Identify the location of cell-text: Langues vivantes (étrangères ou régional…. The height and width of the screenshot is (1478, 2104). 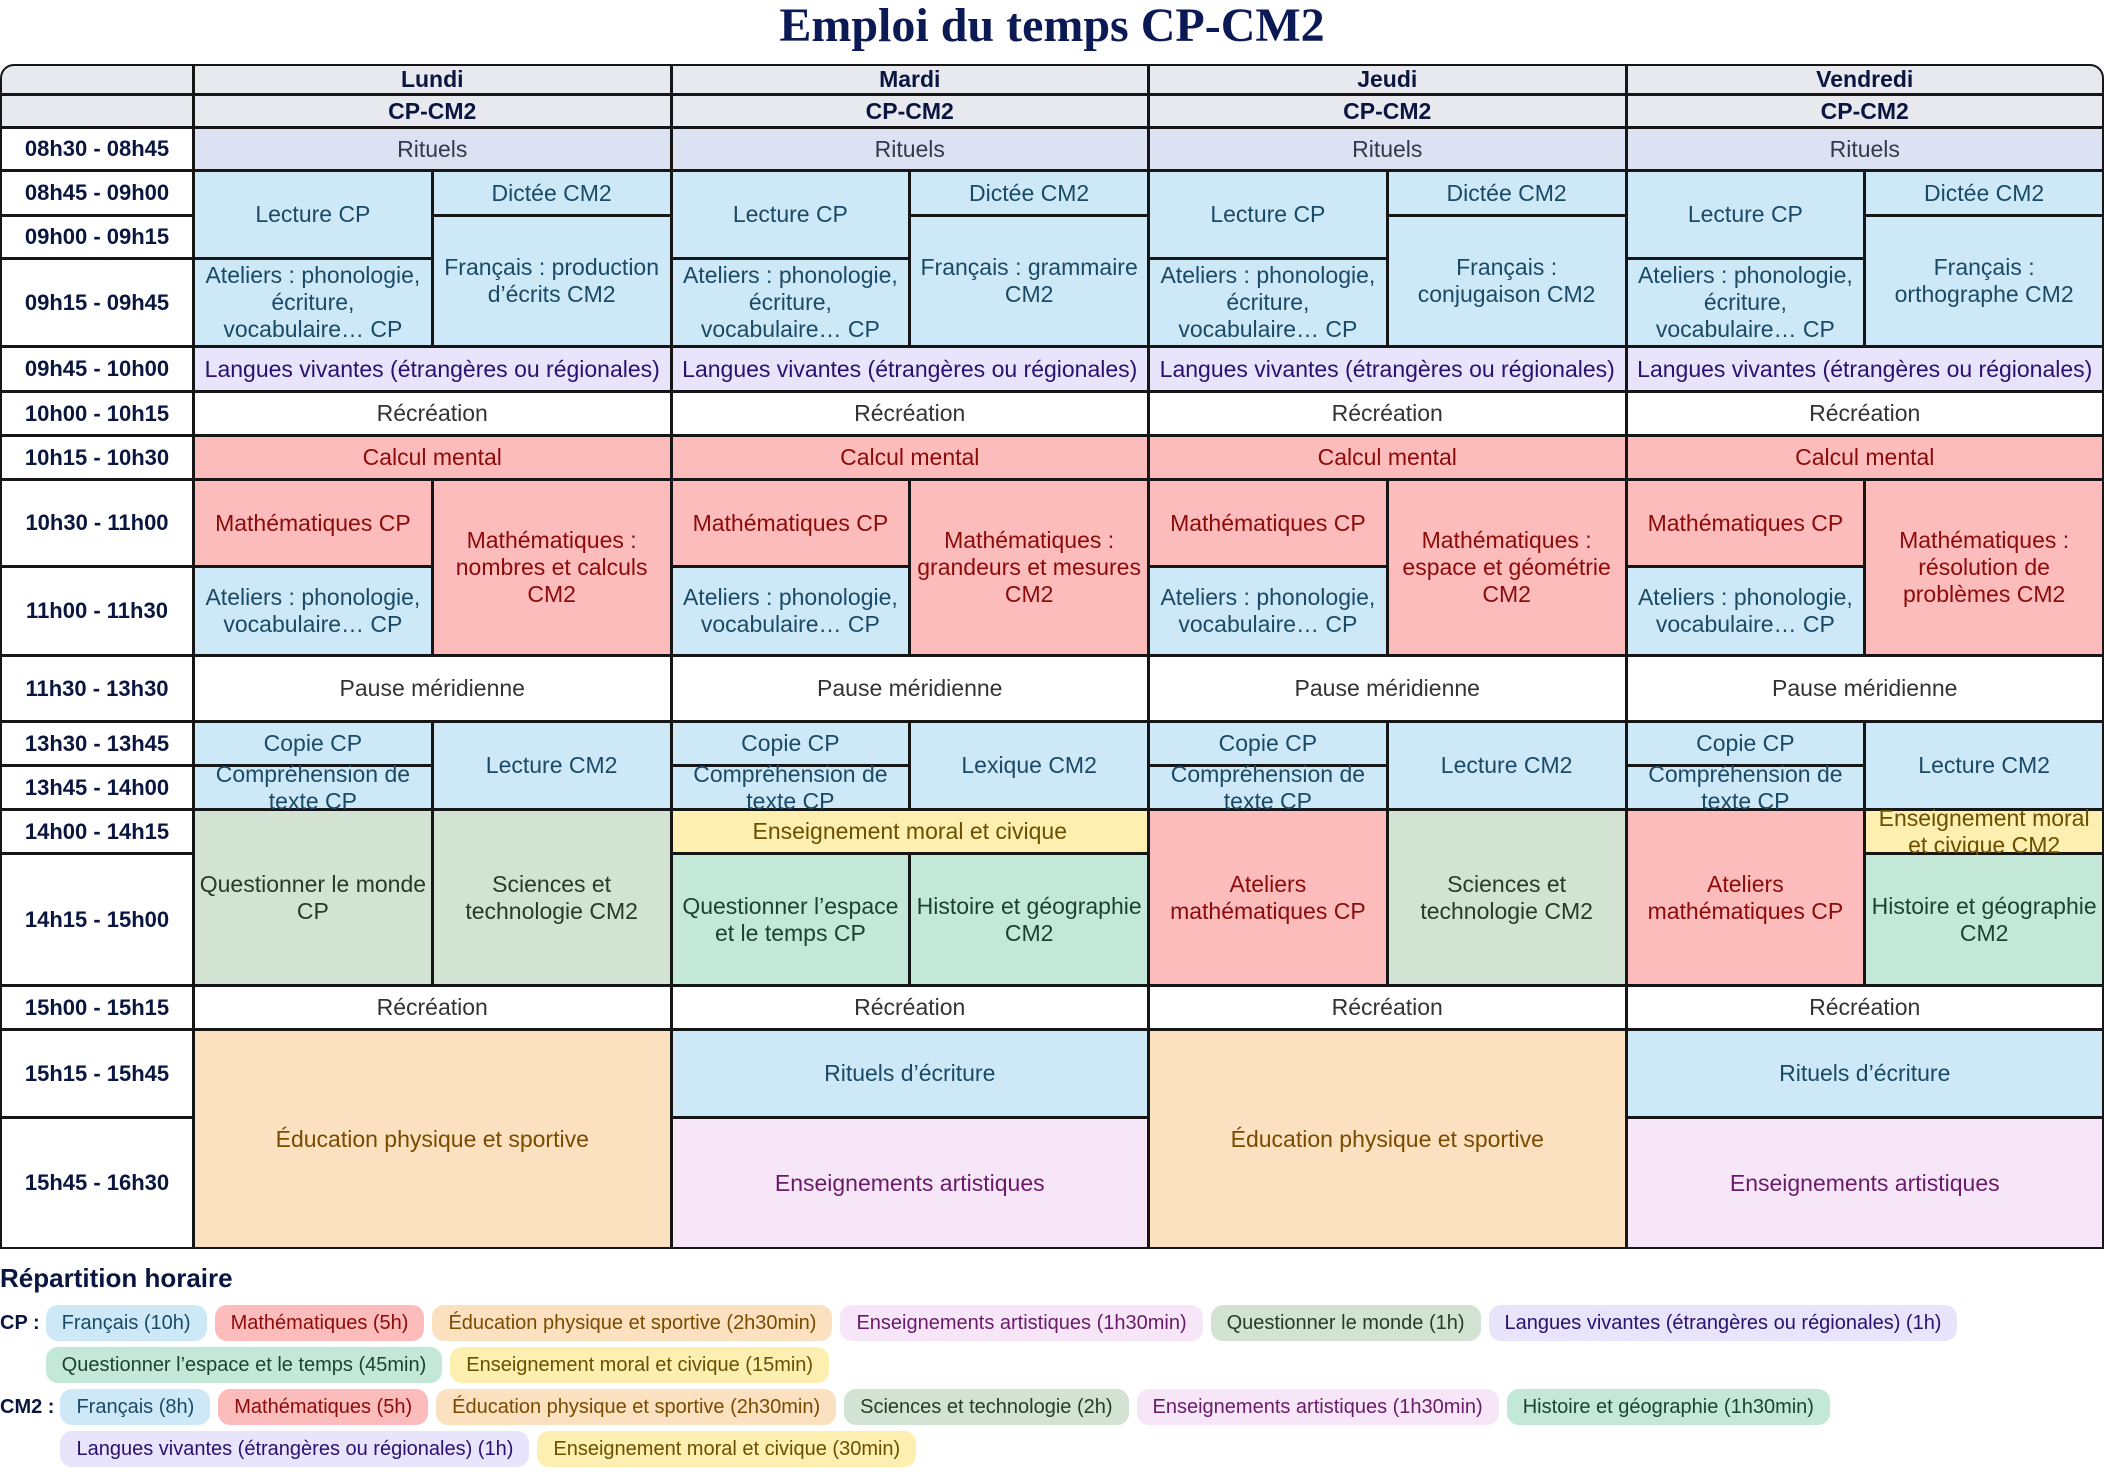
(1865, 368).